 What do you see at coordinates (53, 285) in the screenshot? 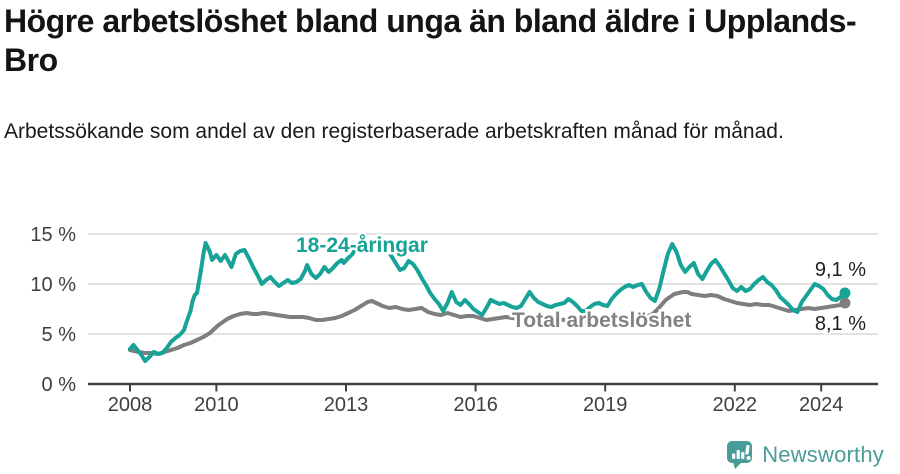
I see `y-tick-label: 10 %` at bounding box center [53, 285].